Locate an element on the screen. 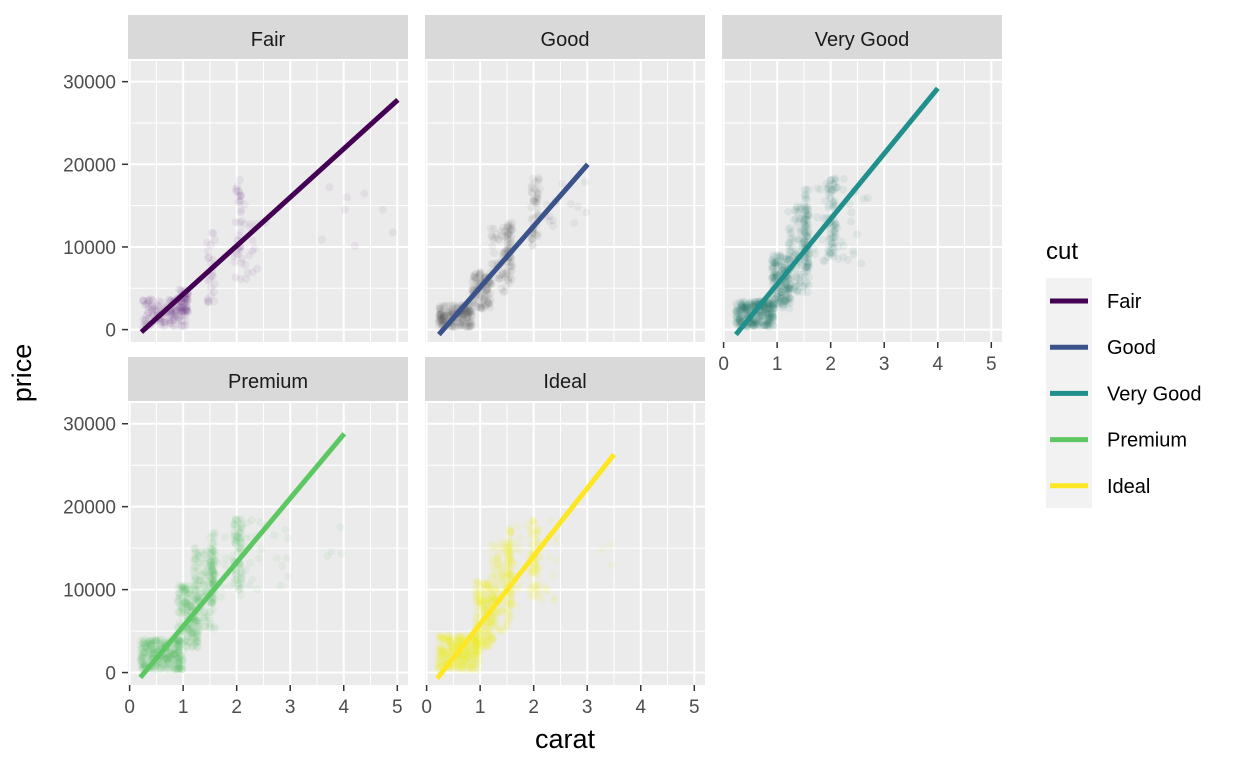  x-tick-label: 1 is located at coordinates (183, 707).